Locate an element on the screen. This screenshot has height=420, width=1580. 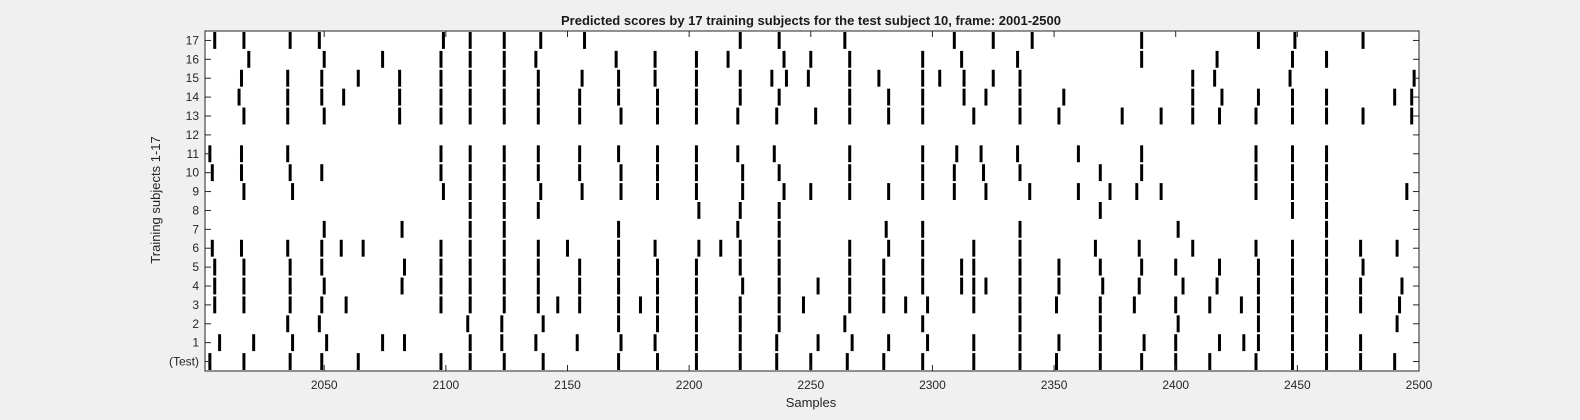
y-tick-label: 11 is located at coordinates (193, 154).